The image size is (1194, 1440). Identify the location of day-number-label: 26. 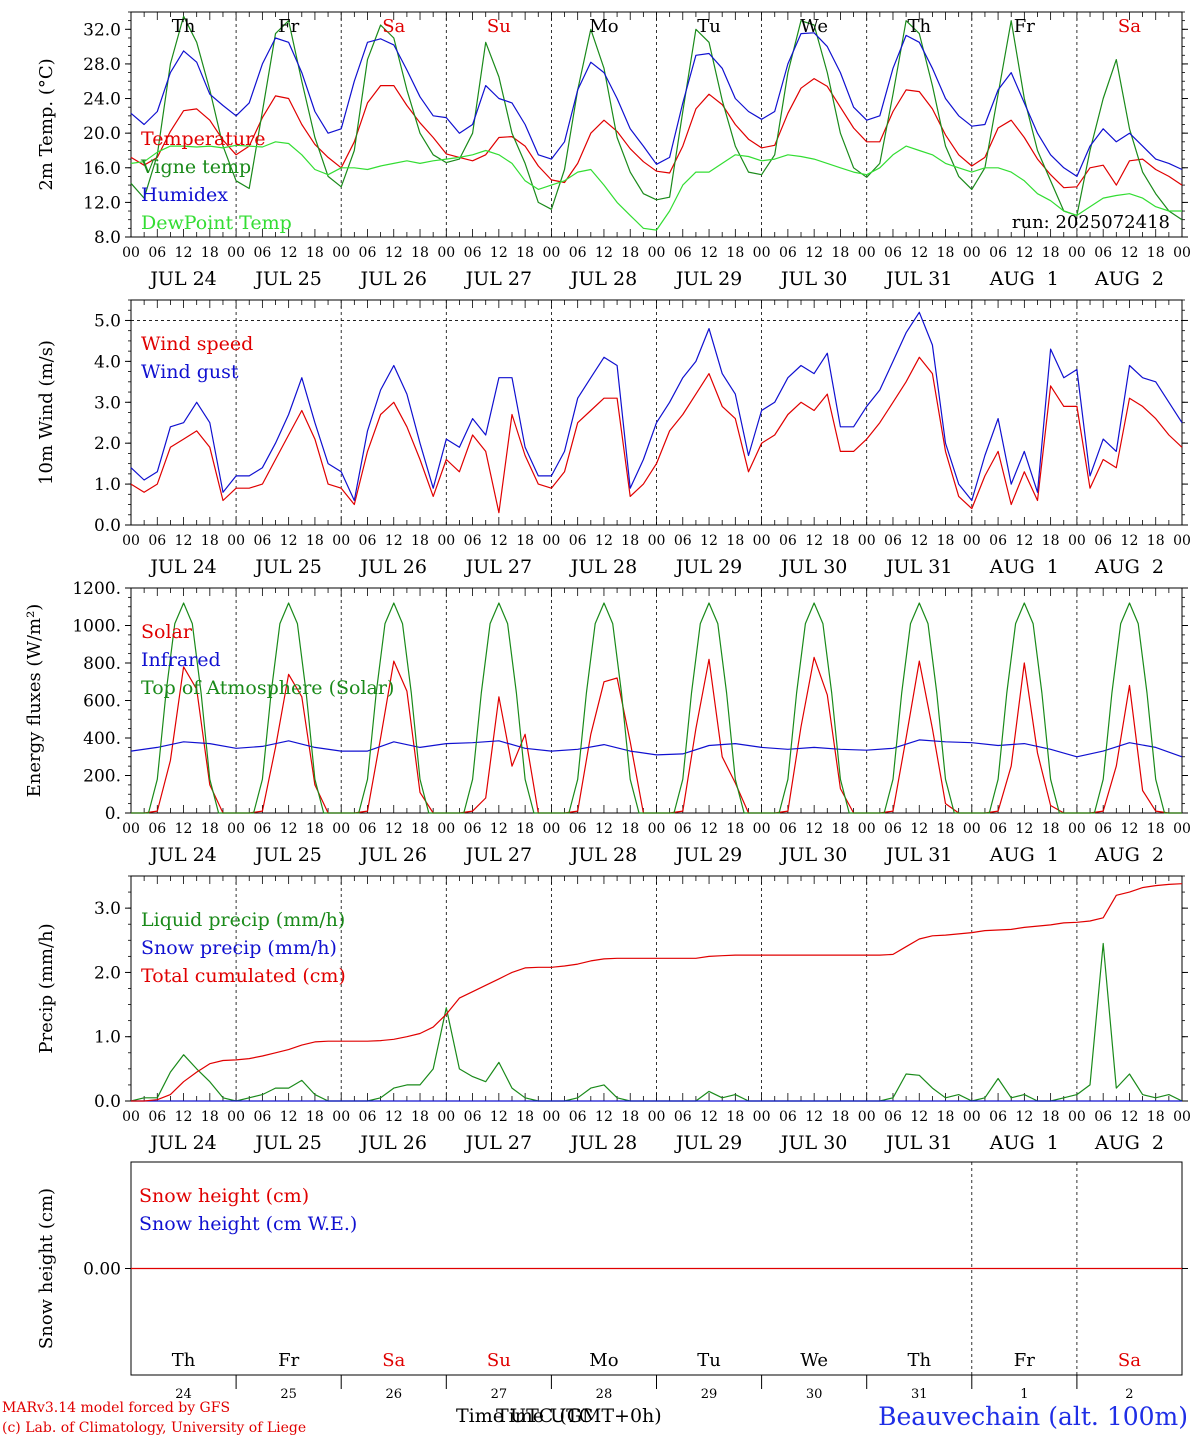
(393, 1394).